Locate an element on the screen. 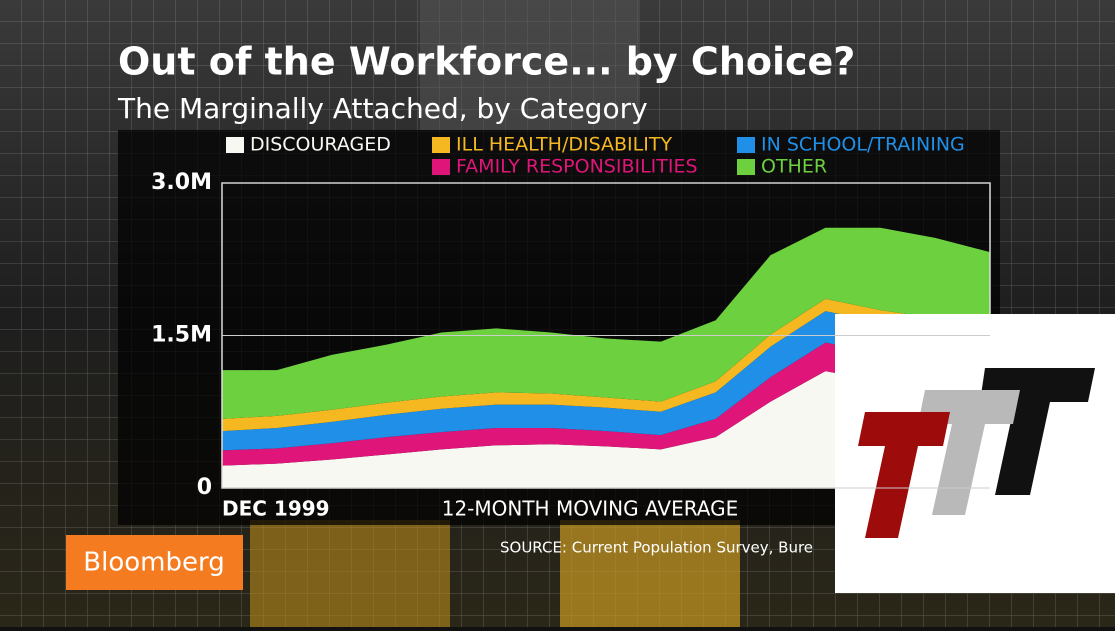 The image size is (1115, 631). brand: Bloomberg is located at coordinates (153, 563).